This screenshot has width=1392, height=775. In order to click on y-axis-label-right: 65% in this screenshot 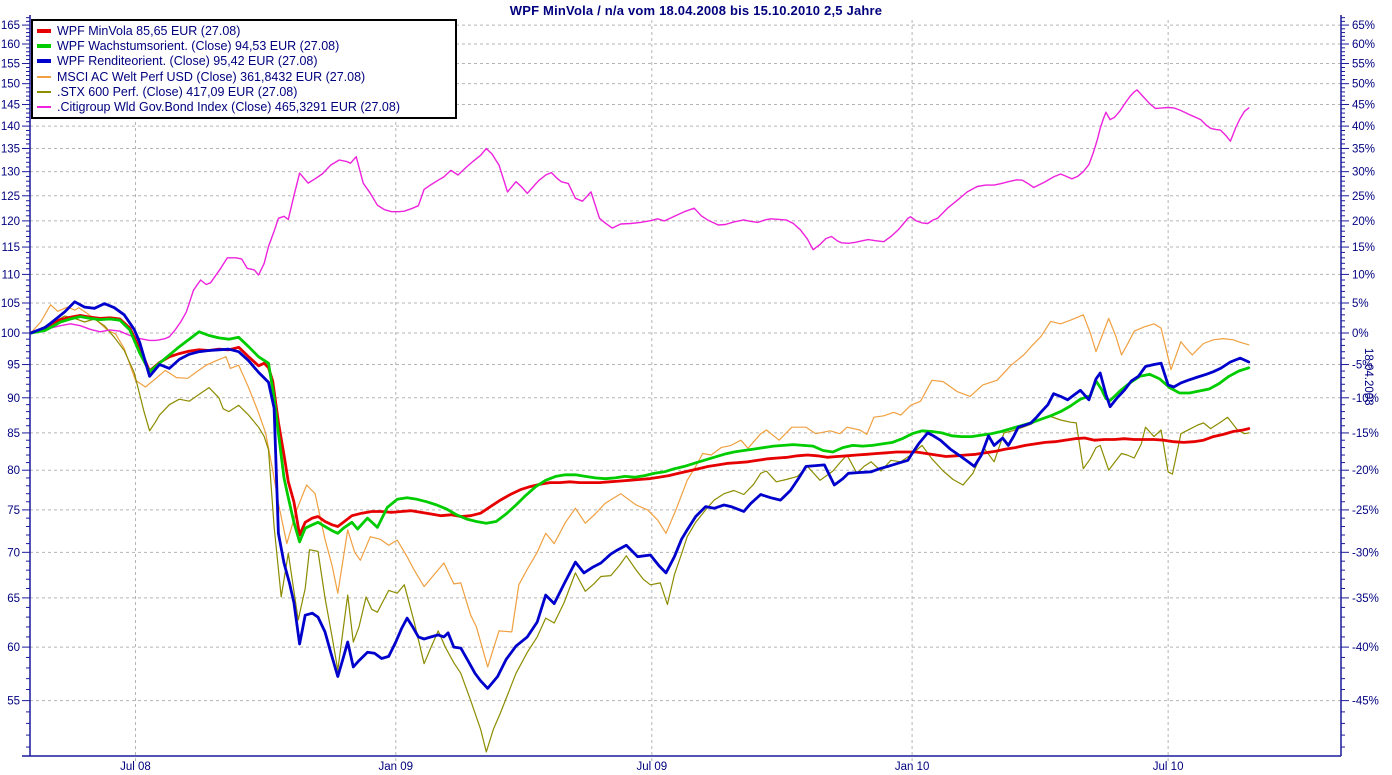, I will do `click(1363, 26)`.